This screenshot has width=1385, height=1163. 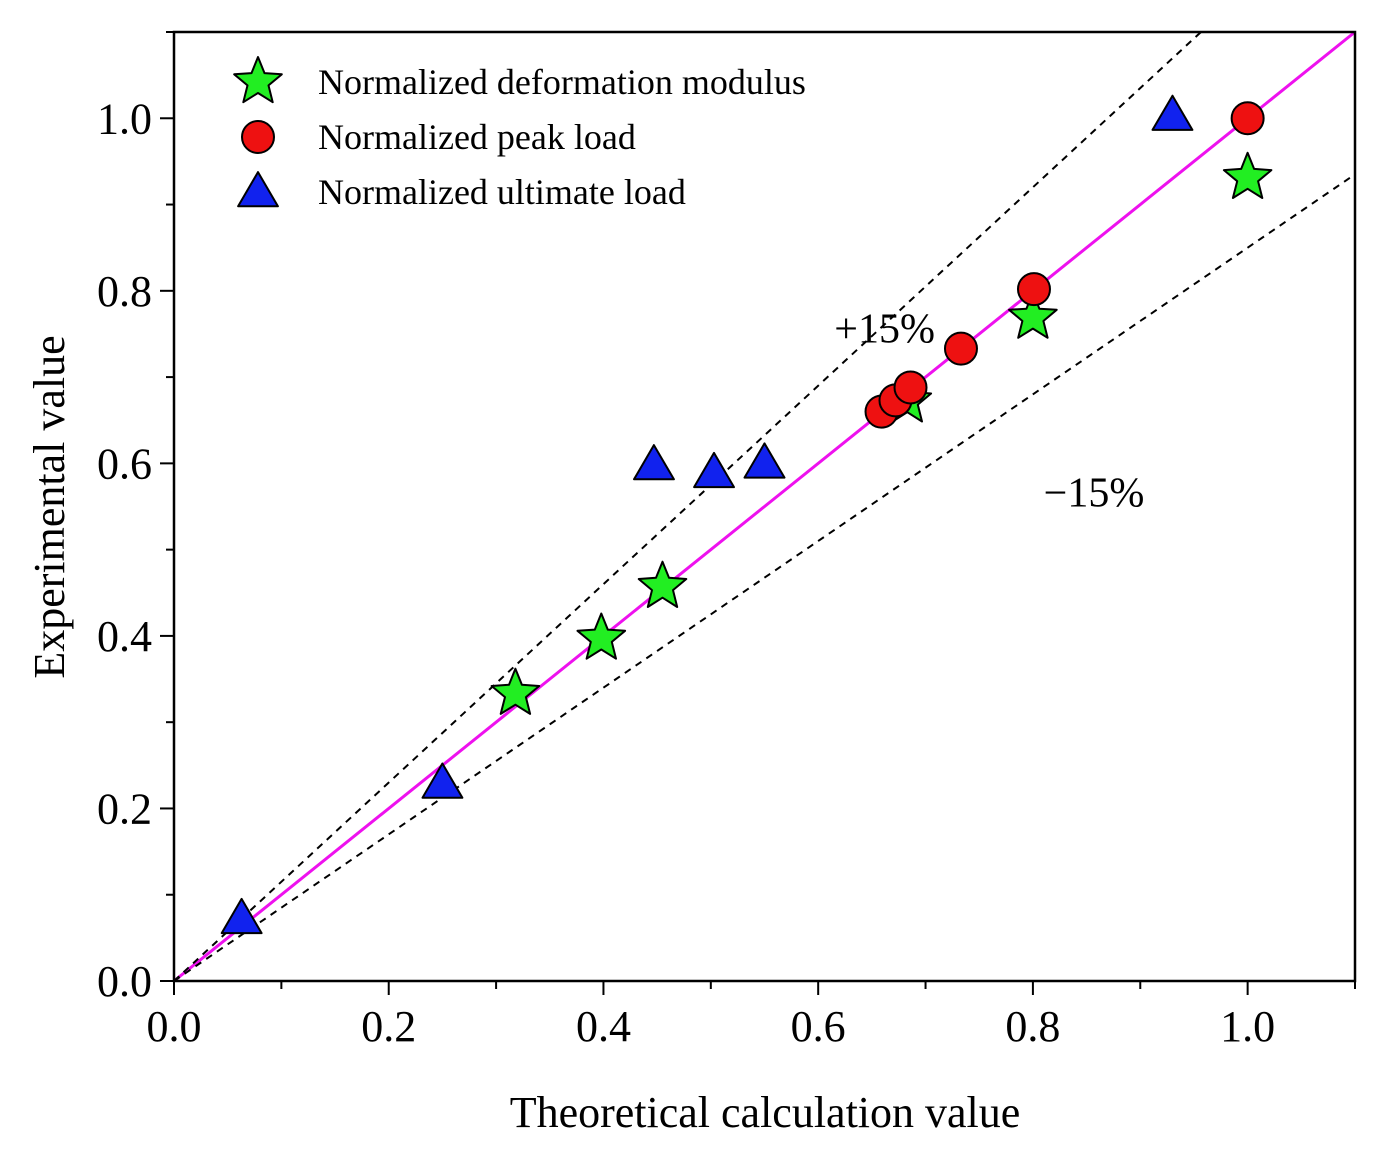 I want to click on x-tick-label: 0.8, so click(x=1032, y=1026).